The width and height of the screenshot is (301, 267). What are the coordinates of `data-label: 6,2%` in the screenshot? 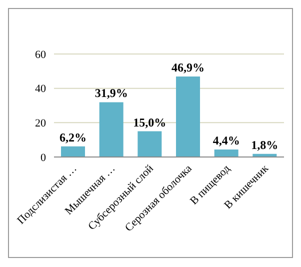 It's located at (73, 137).